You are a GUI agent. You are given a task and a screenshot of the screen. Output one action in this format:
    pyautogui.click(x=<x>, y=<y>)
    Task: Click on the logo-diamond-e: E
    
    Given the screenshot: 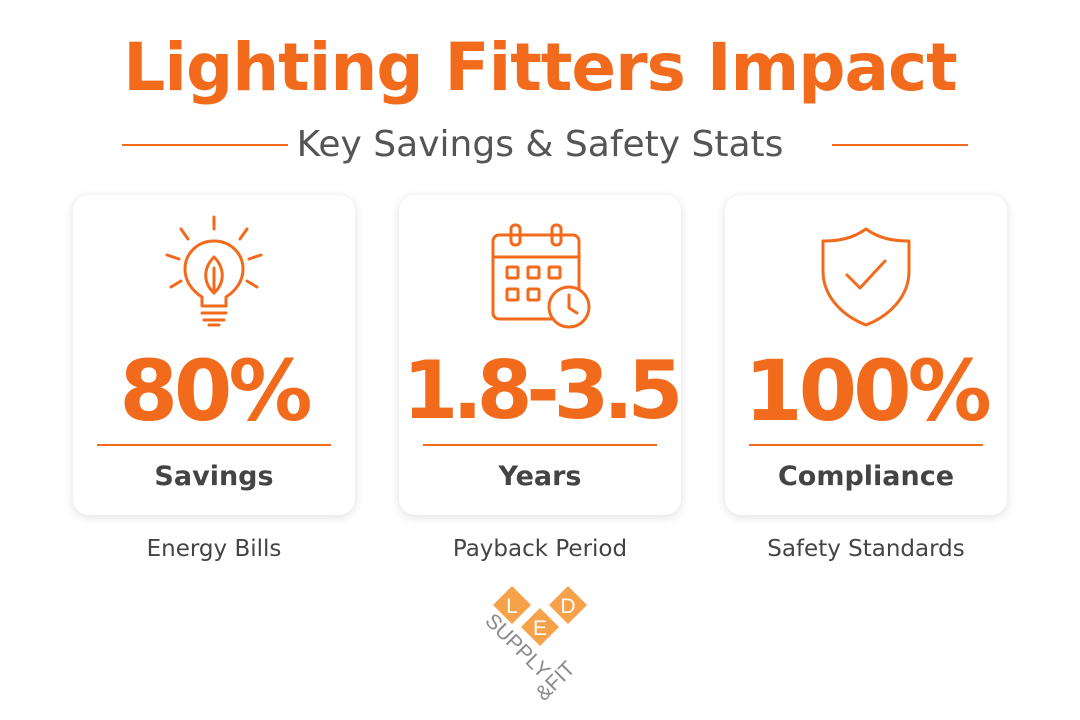 What is the action you would take?
    pyautogui.click(x=540, y=627)
    